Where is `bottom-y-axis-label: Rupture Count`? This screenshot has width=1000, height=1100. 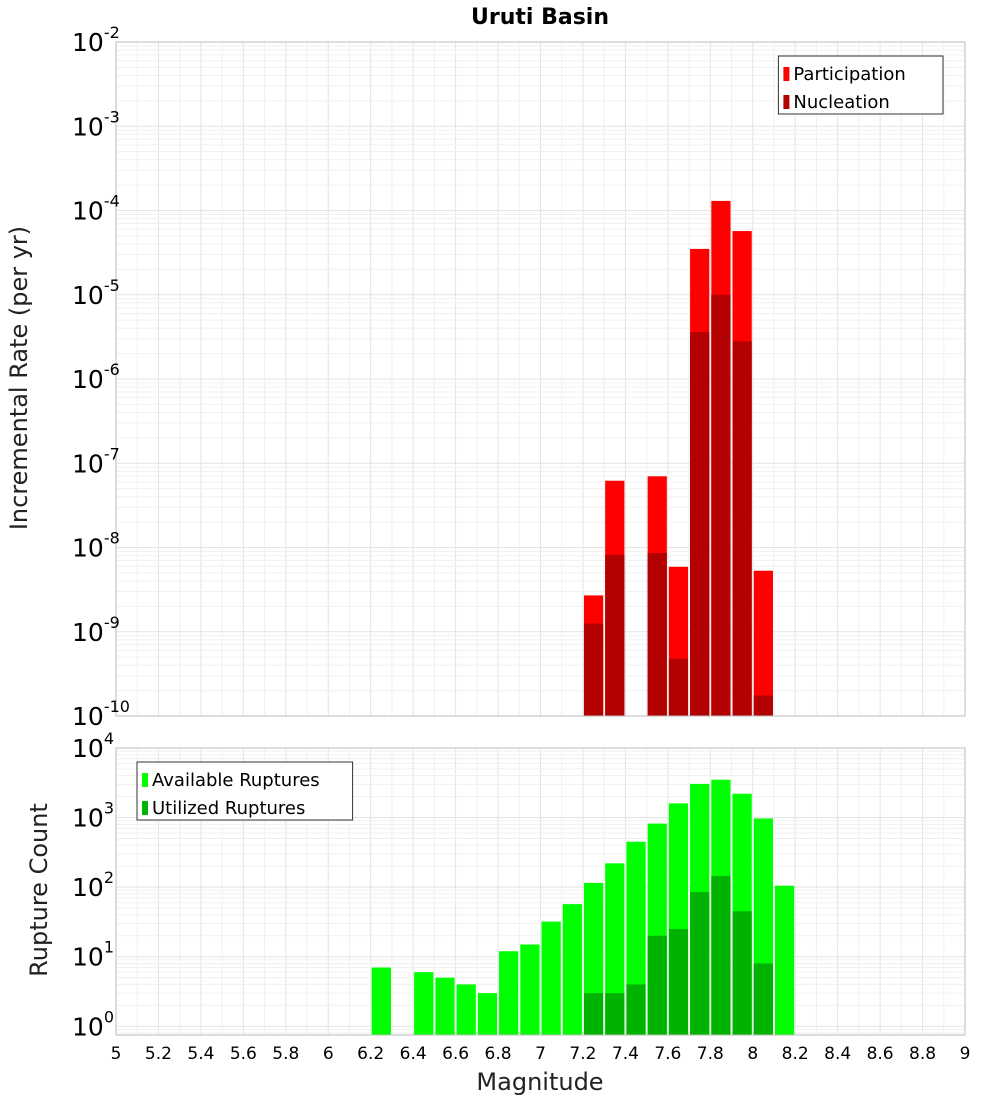 bottom-y-axis-label: Rupture Count is located at coordinates (39, 890).